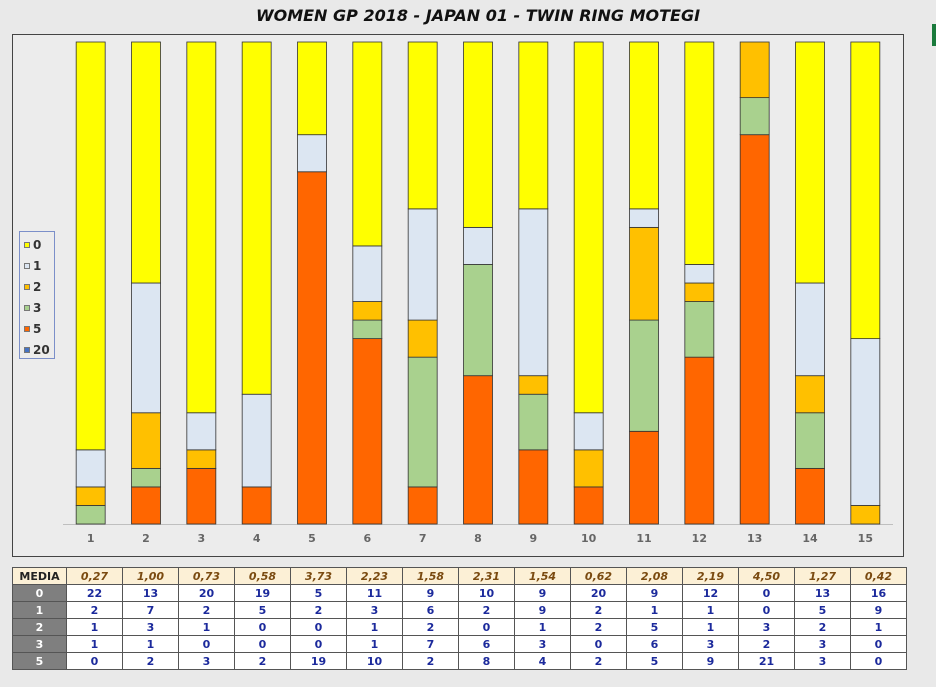 Image resolution: width=936 pixels, height=687 pixels. I want to click on table-cell: 8, so click(486, 661).